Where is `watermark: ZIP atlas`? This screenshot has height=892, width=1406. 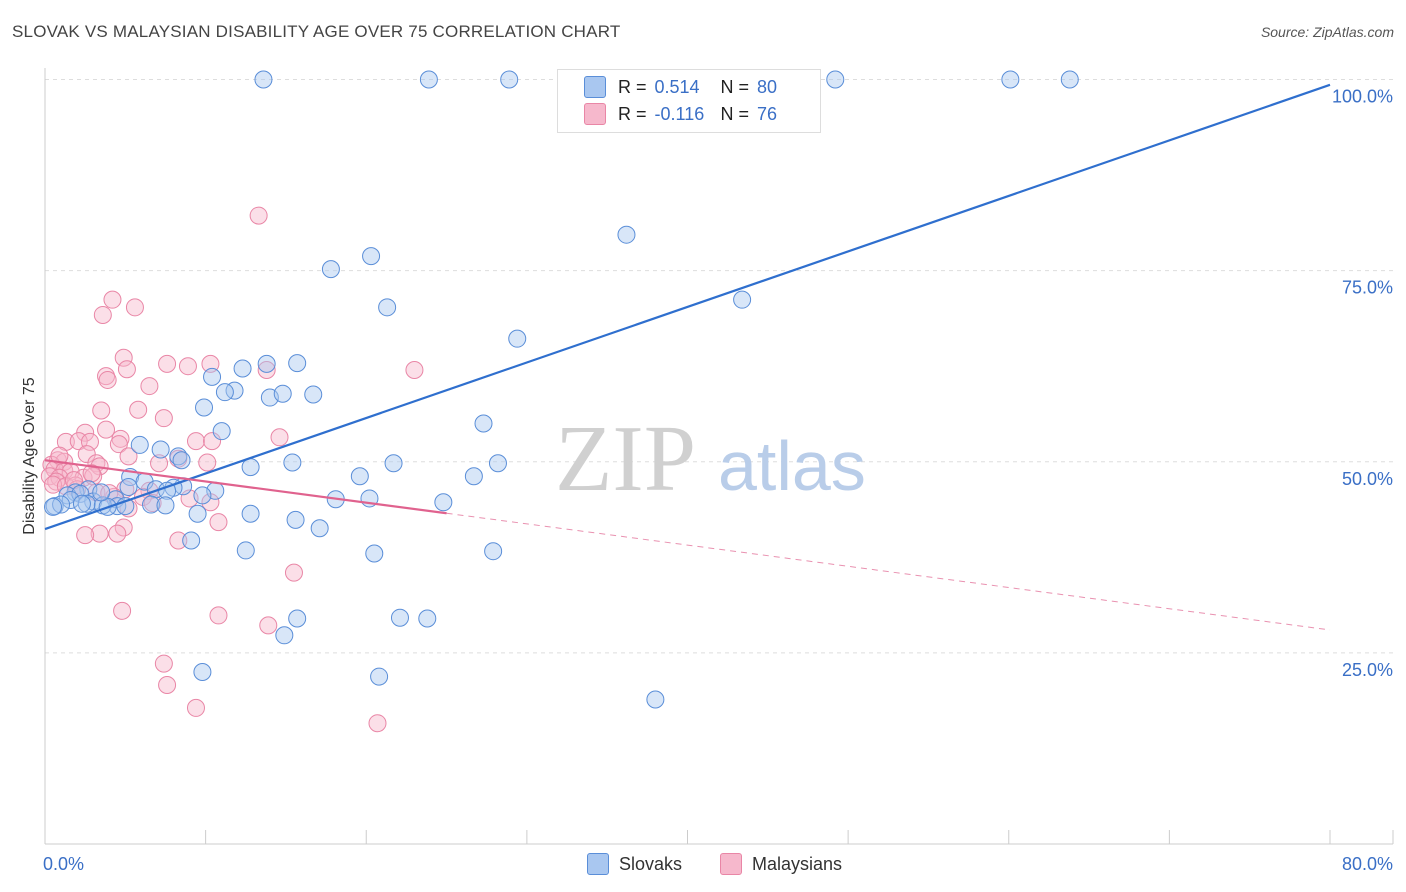 watermark: ZIP atlas is located at coordinates (710, 459).